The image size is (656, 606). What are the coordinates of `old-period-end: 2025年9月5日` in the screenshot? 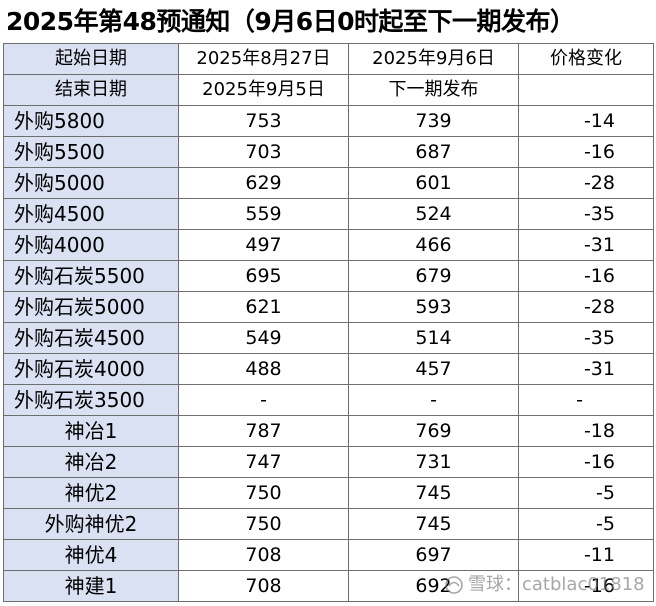 It's located at (263, 90).